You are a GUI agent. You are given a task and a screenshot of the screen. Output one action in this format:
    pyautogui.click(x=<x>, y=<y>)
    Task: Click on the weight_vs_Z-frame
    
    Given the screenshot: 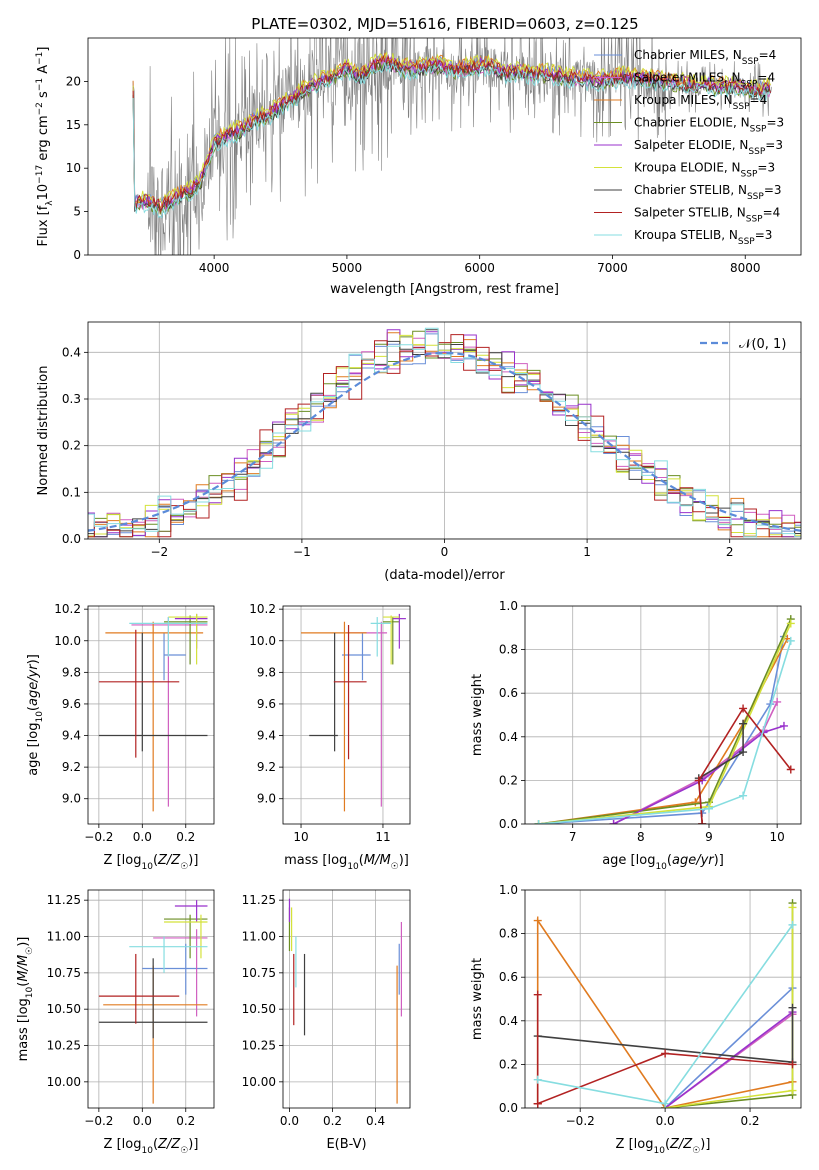 What is the action you would take?
    pyautogui.click(x=663, y=999)
    